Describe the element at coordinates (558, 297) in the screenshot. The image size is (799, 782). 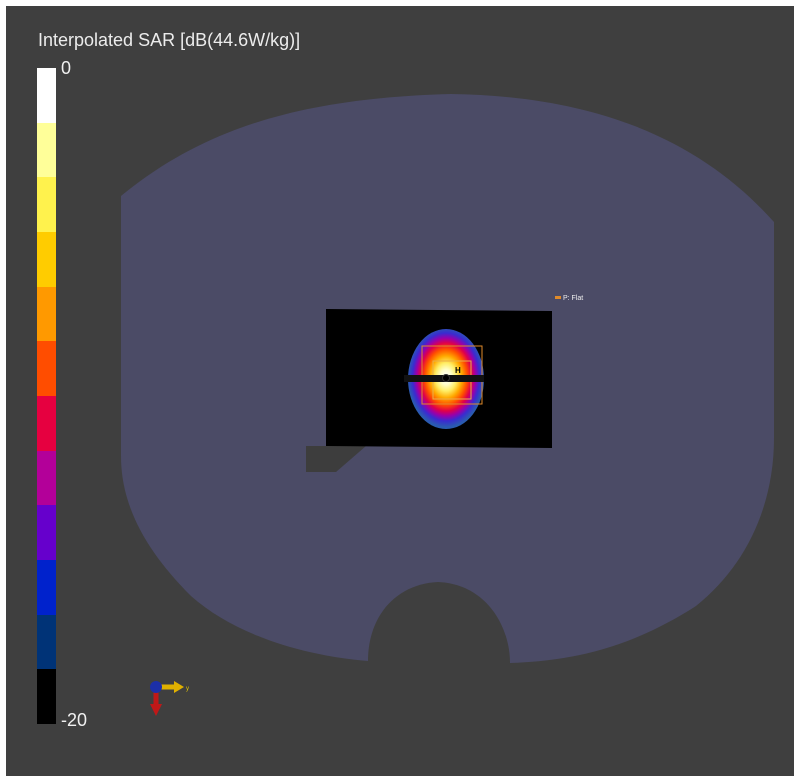
I see `probe-marker` at that location.